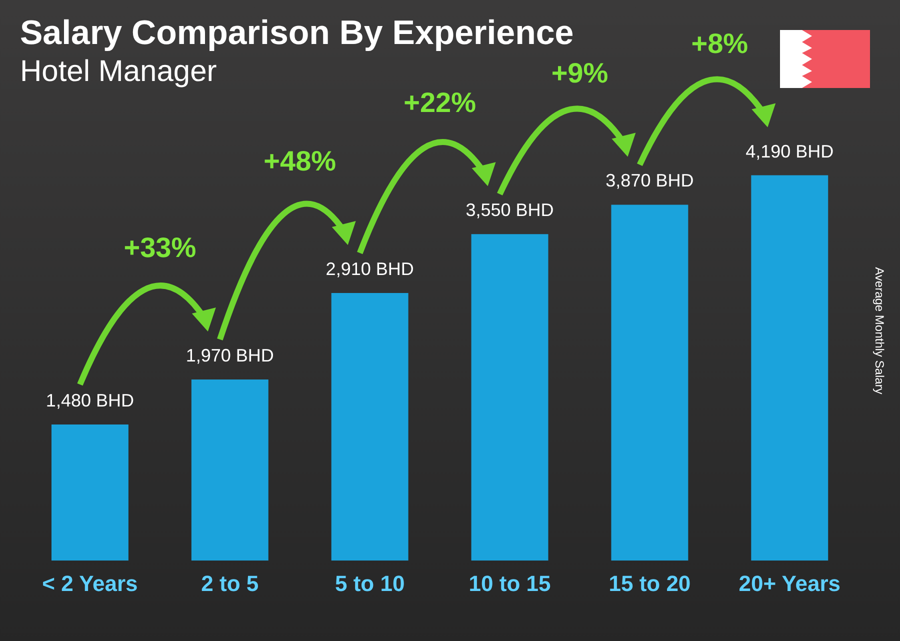  I want to click on x-tick-label: 5 to 10, so click(369, 583).